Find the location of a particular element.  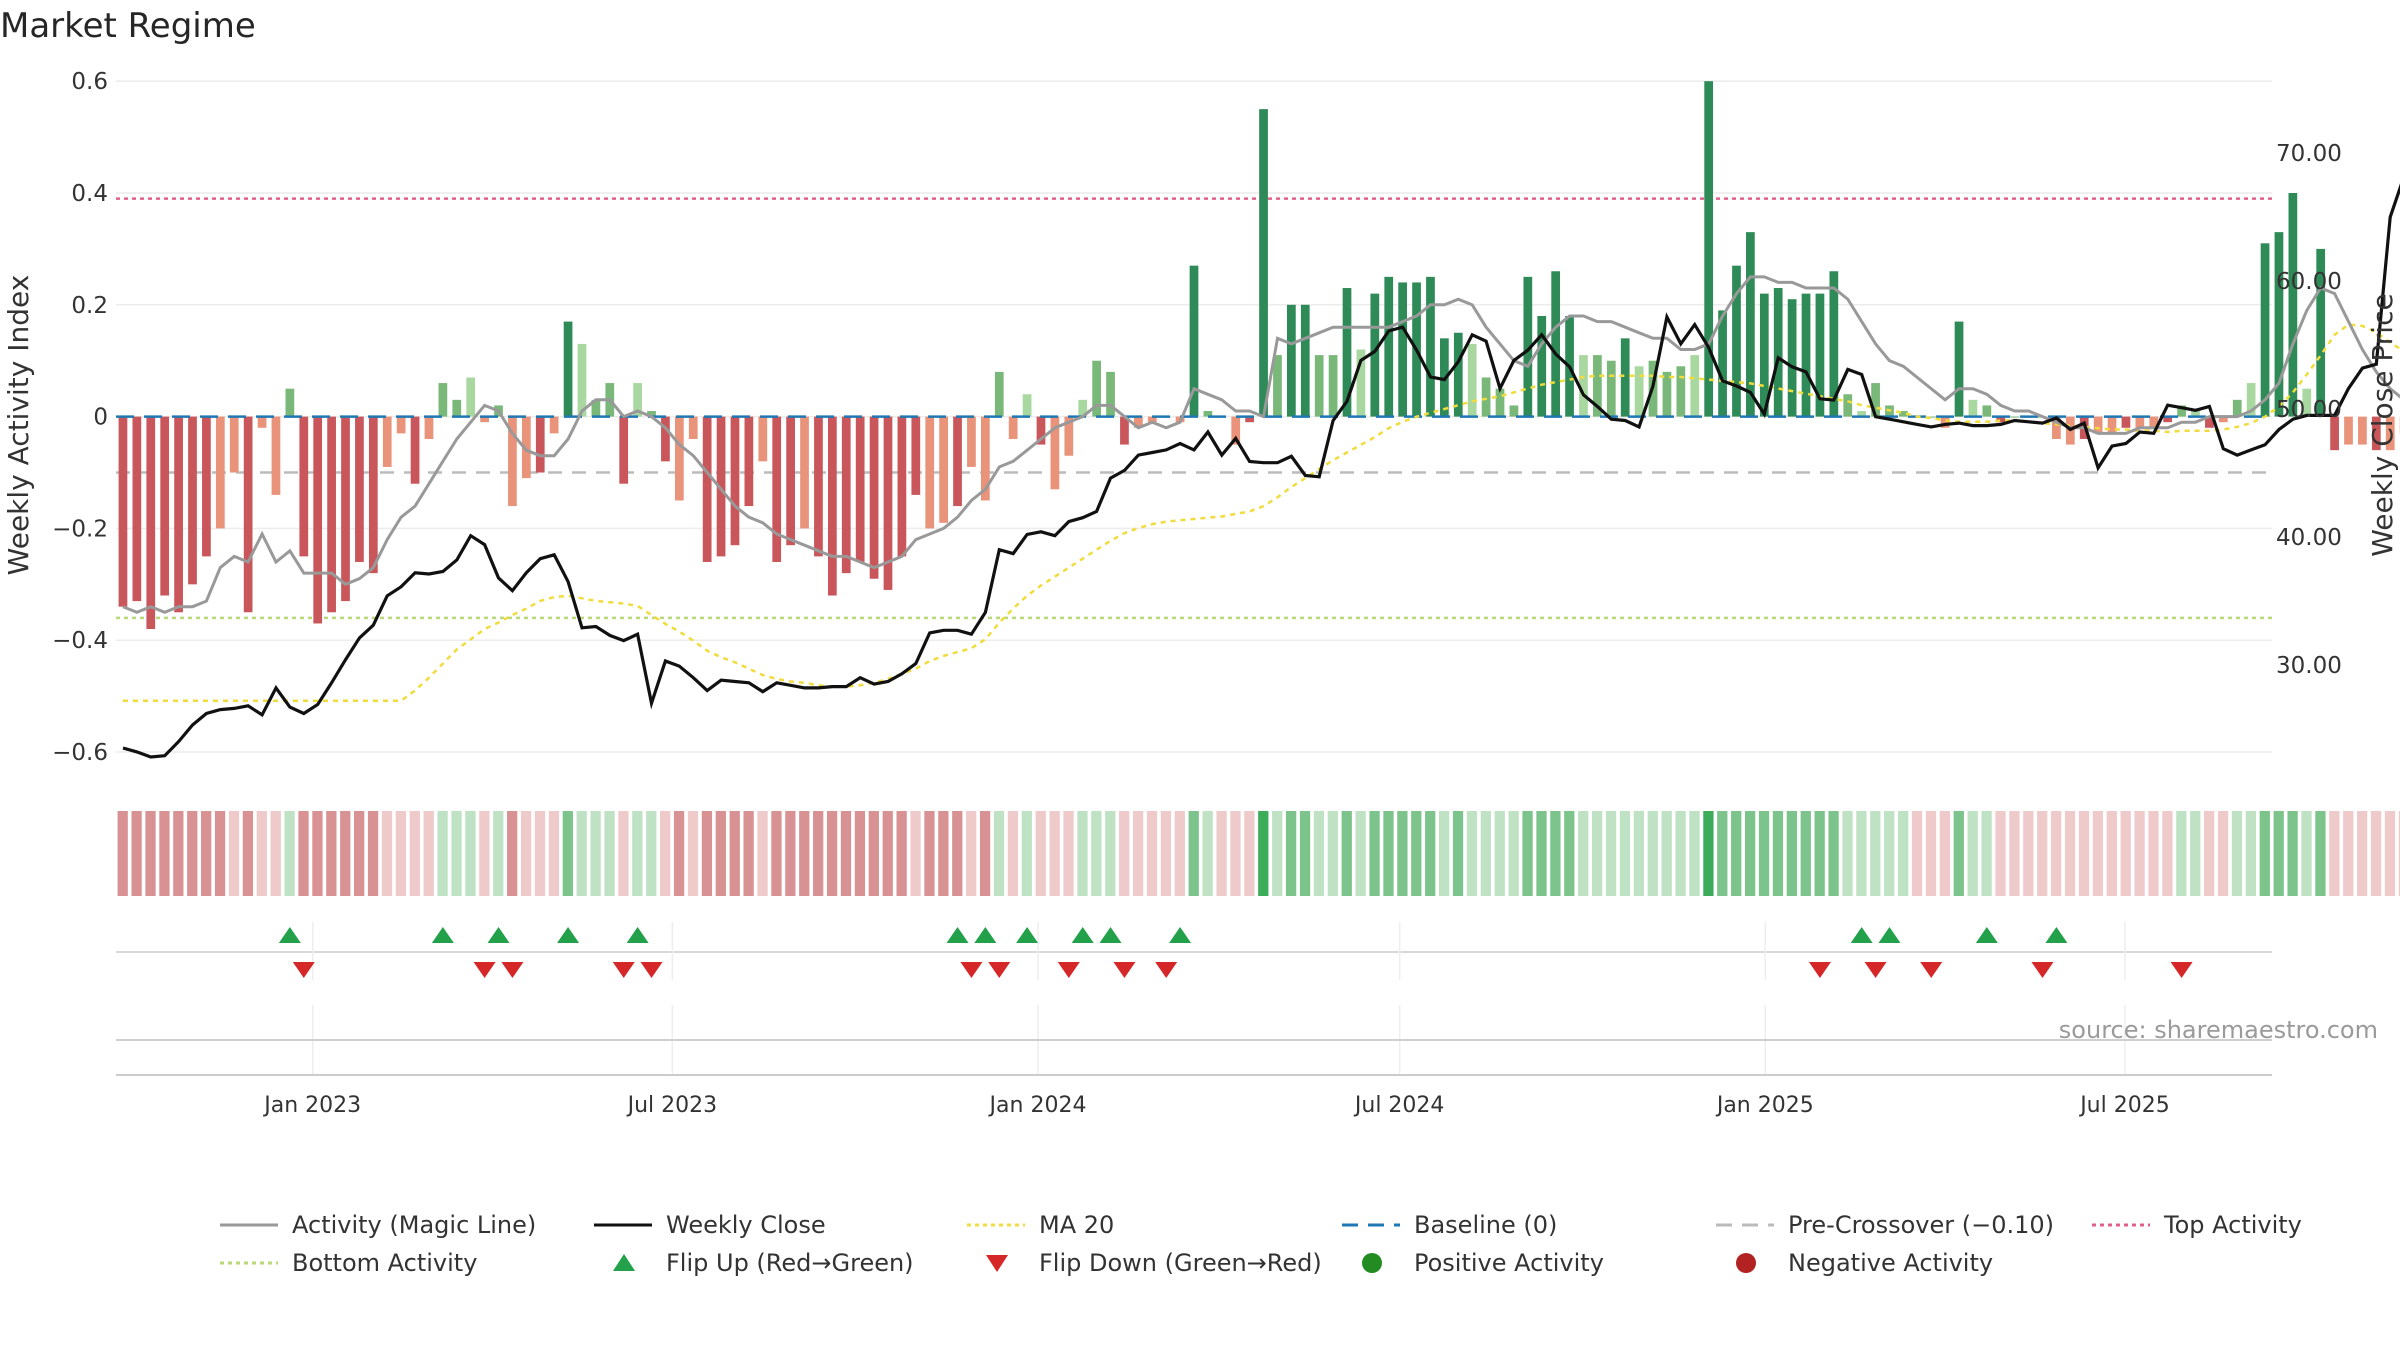

chart-title: Market Regime is located at coordinates (128, 26).